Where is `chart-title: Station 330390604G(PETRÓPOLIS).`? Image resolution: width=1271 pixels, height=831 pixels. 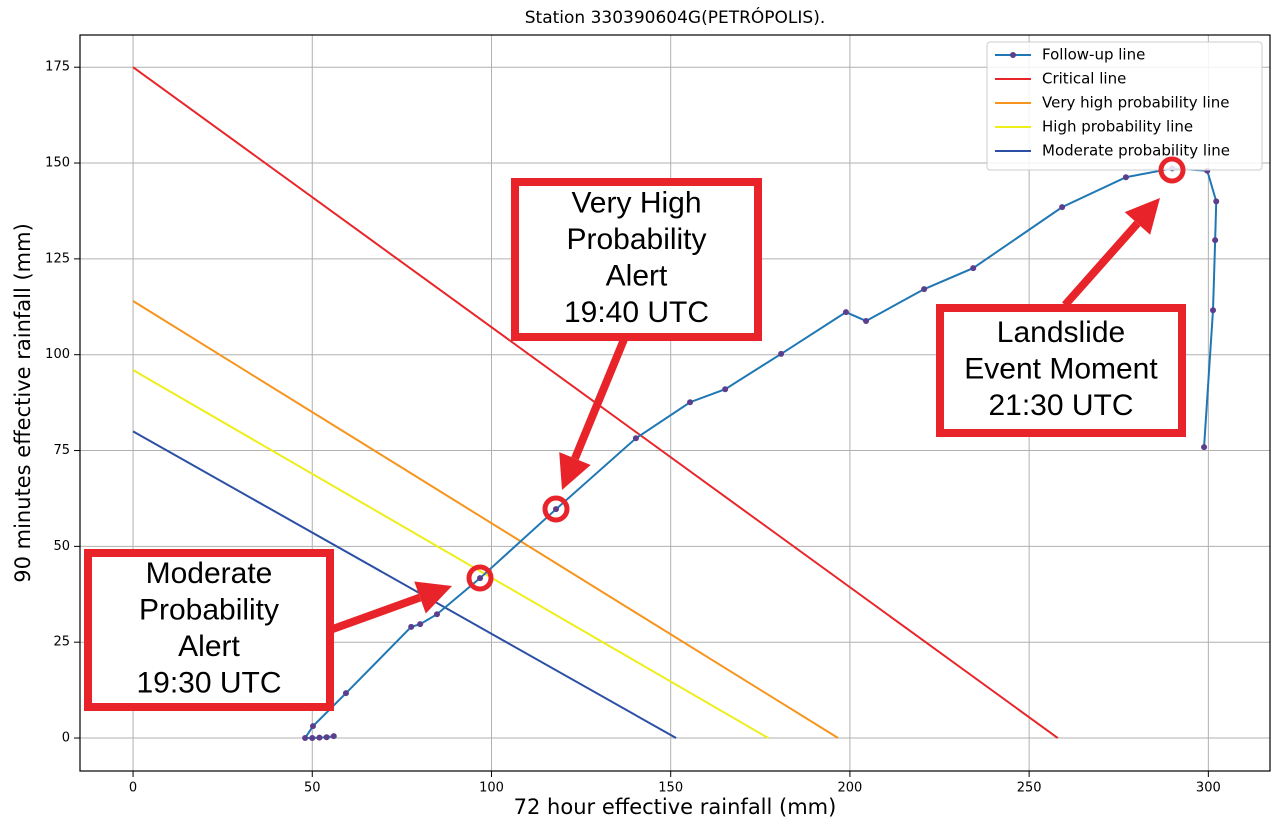 chart-title: Station 330390604G(PETRÓPOLIS). is located at coordinates (675, 17).